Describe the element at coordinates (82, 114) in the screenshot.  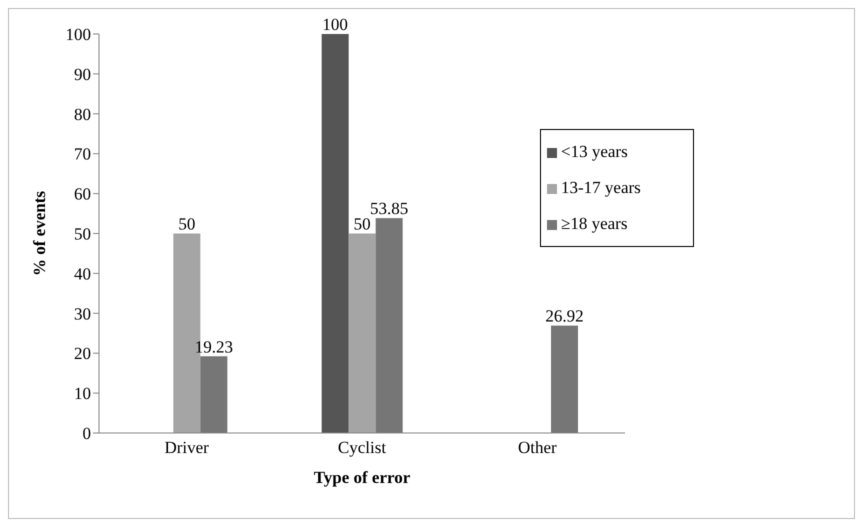
I see `y-tick-label: 80` at that location.